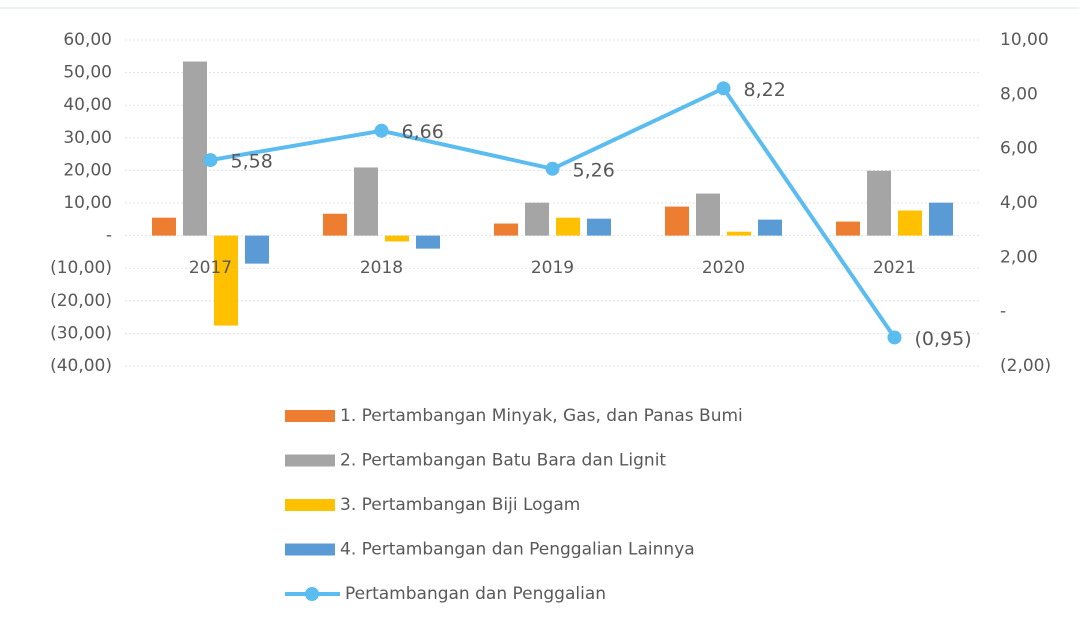 The image size is (1079, 624). I want to click on legend-label: 3. Pertambangan Biji Logam, so click(460, 505).